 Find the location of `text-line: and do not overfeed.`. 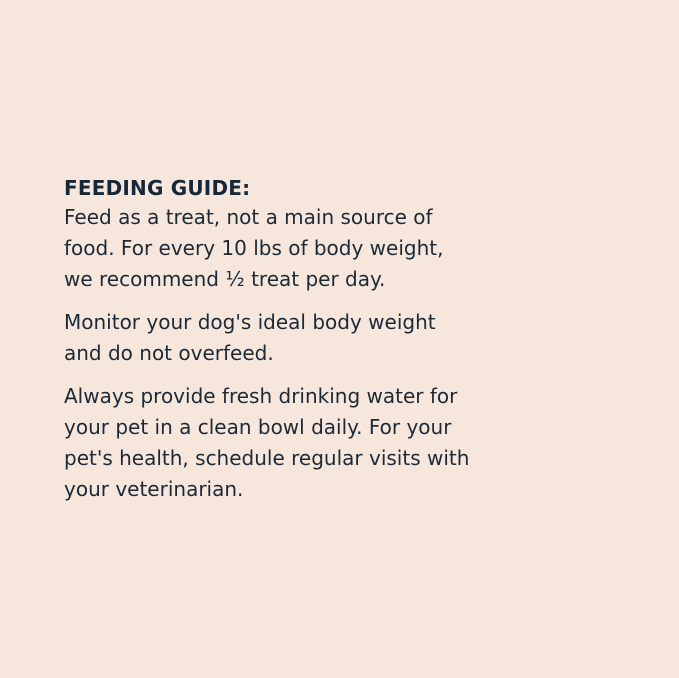

text-line: and do not overfeed. is located at coordinates (169, 353).